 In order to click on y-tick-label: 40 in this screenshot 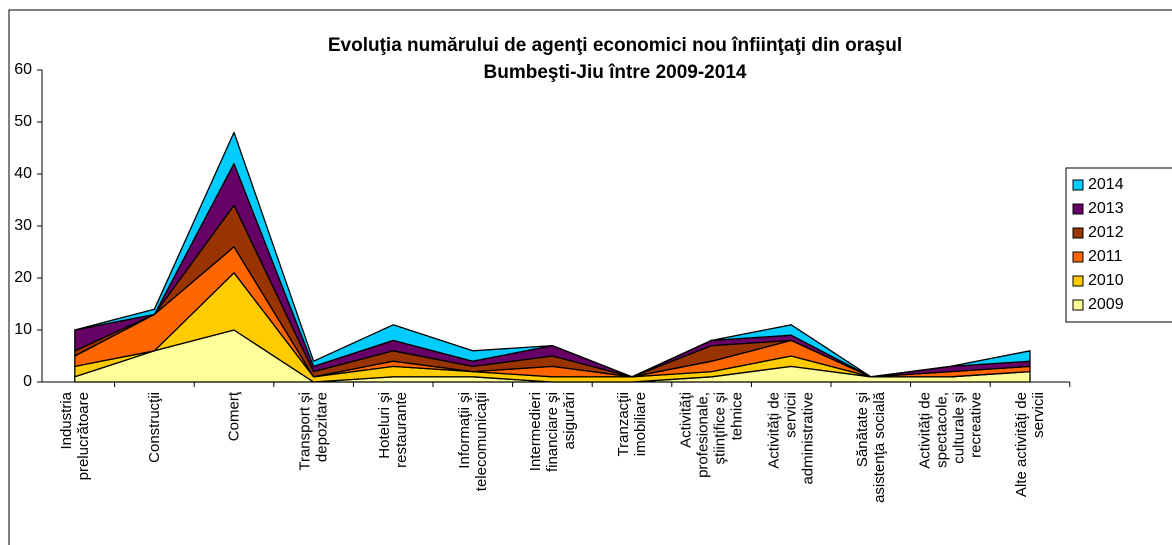, I will do `click(23, 173)`.